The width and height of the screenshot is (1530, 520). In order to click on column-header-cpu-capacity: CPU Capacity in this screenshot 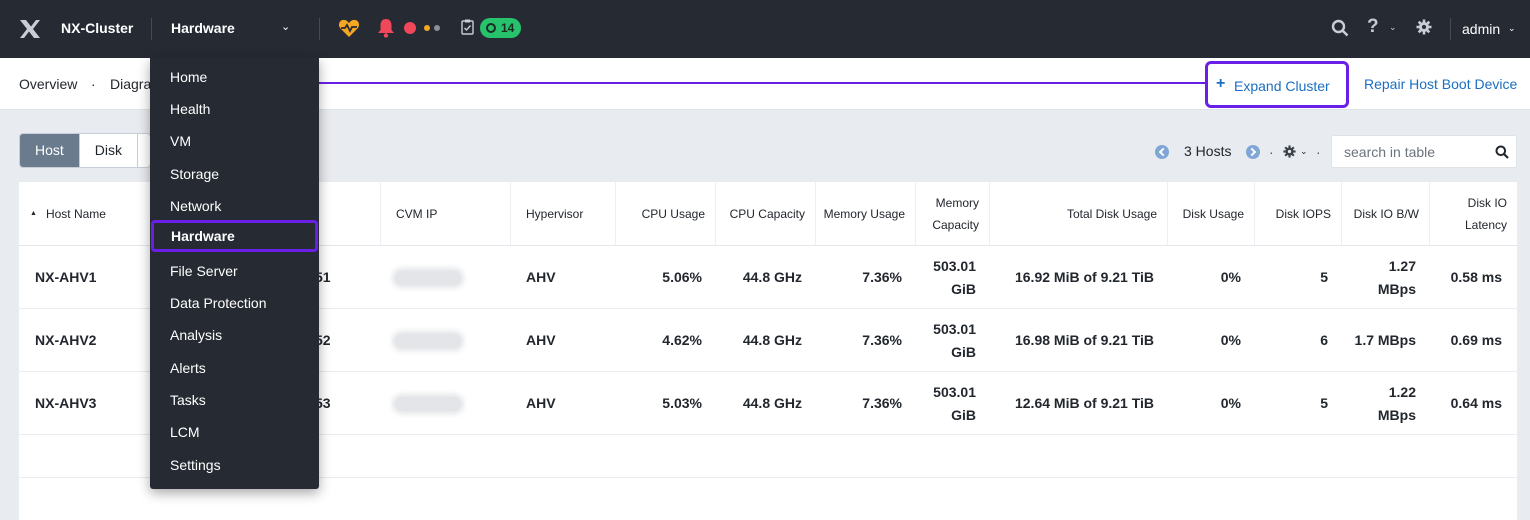, I will do `click(766, 214)`.